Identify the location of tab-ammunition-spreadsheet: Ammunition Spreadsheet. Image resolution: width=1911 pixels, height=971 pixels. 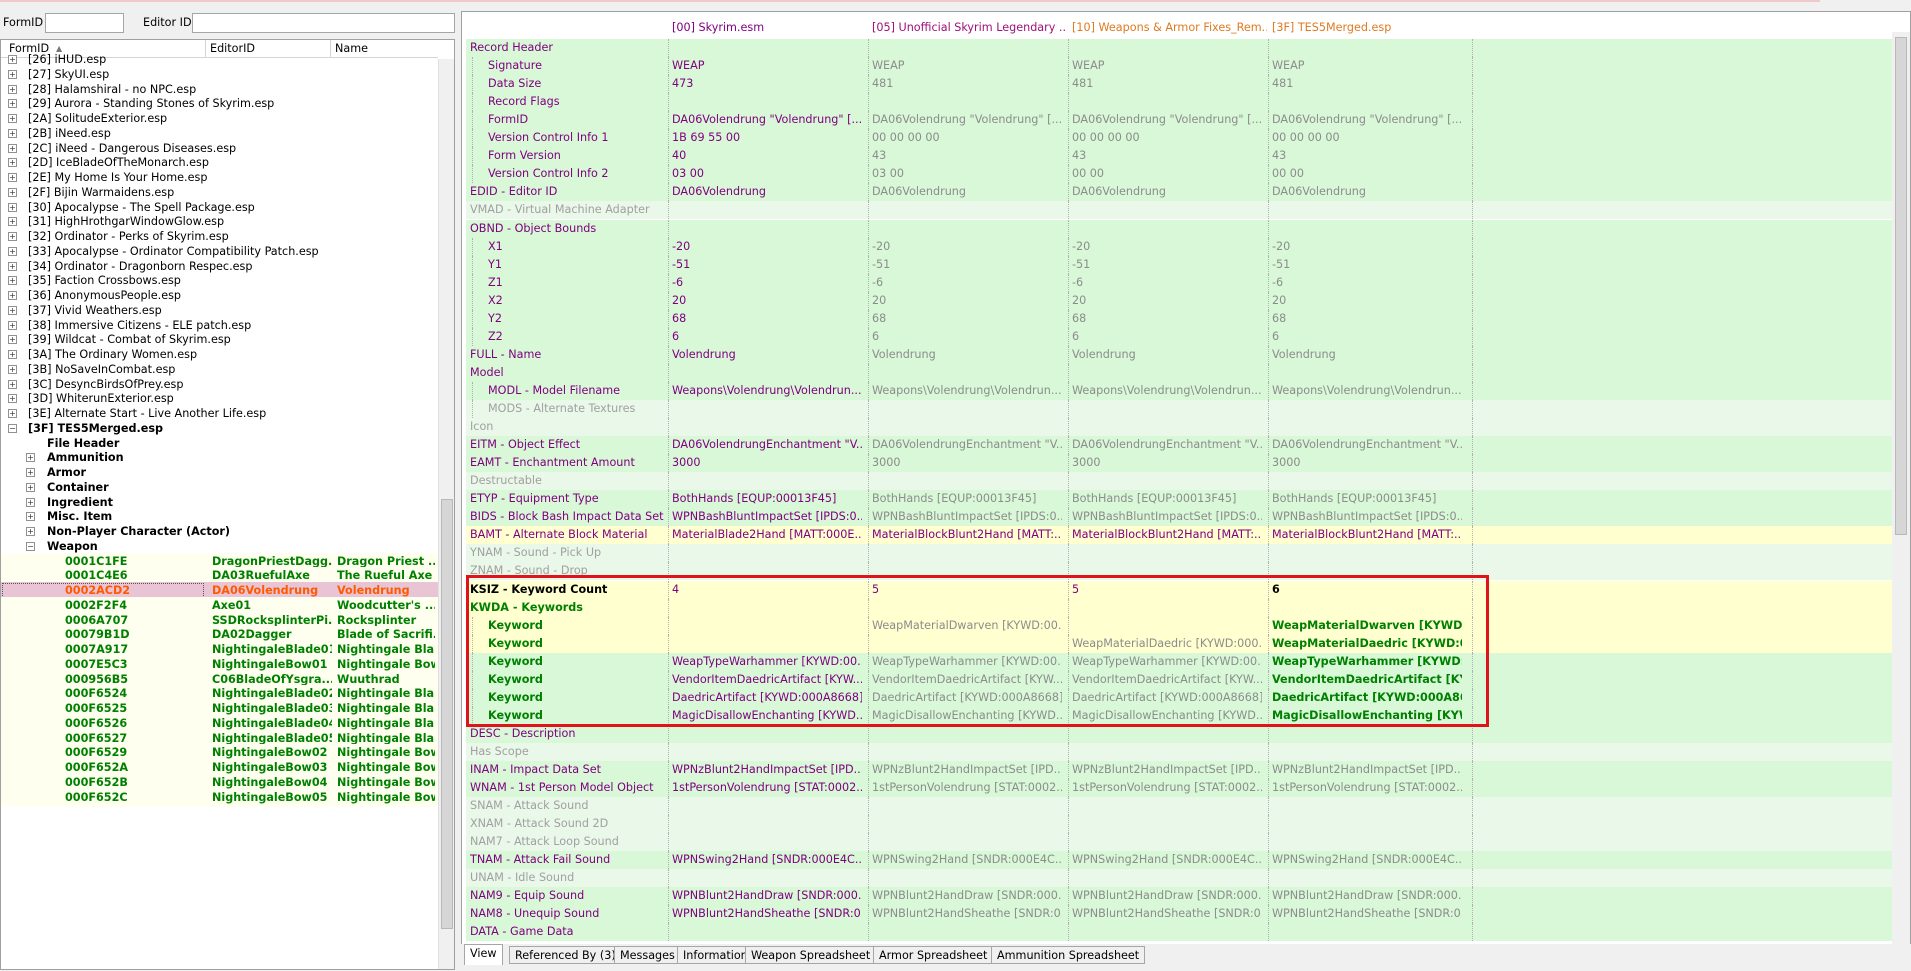
(1068, 955).